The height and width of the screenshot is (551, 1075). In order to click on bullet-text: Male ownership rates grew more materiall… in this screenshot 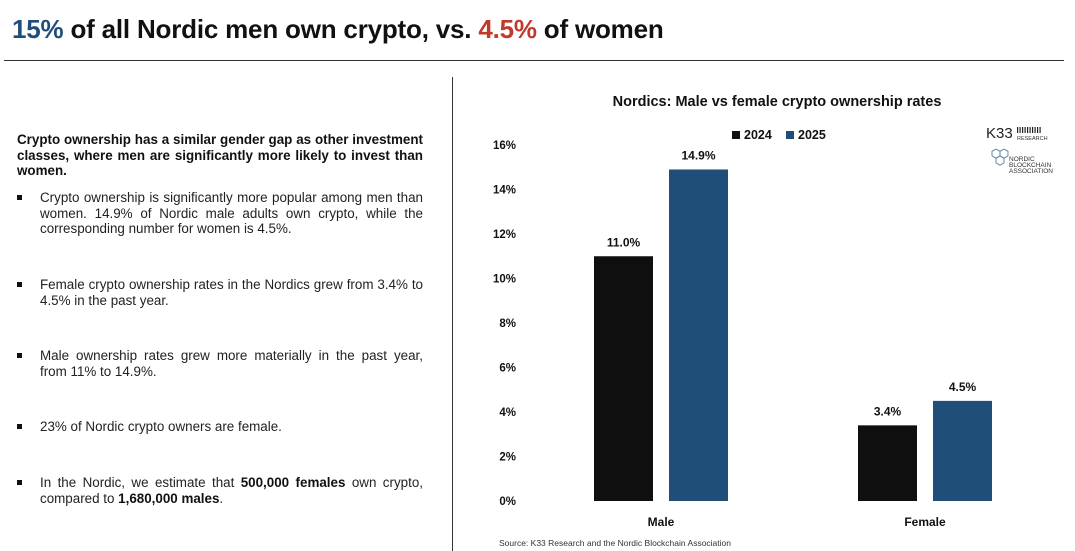, I will do `click(231, 363)`.